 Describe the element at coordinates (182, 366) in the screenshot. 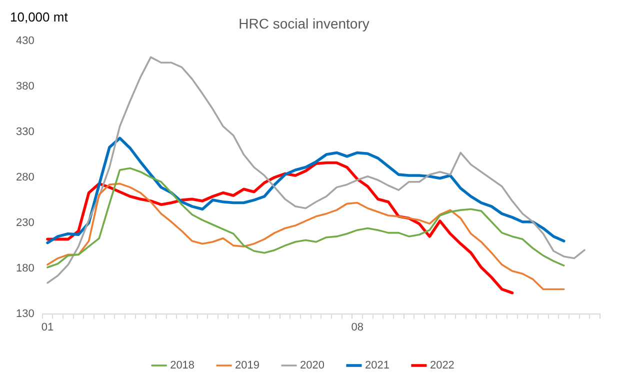

I see `legend-label: 2018` at that location.